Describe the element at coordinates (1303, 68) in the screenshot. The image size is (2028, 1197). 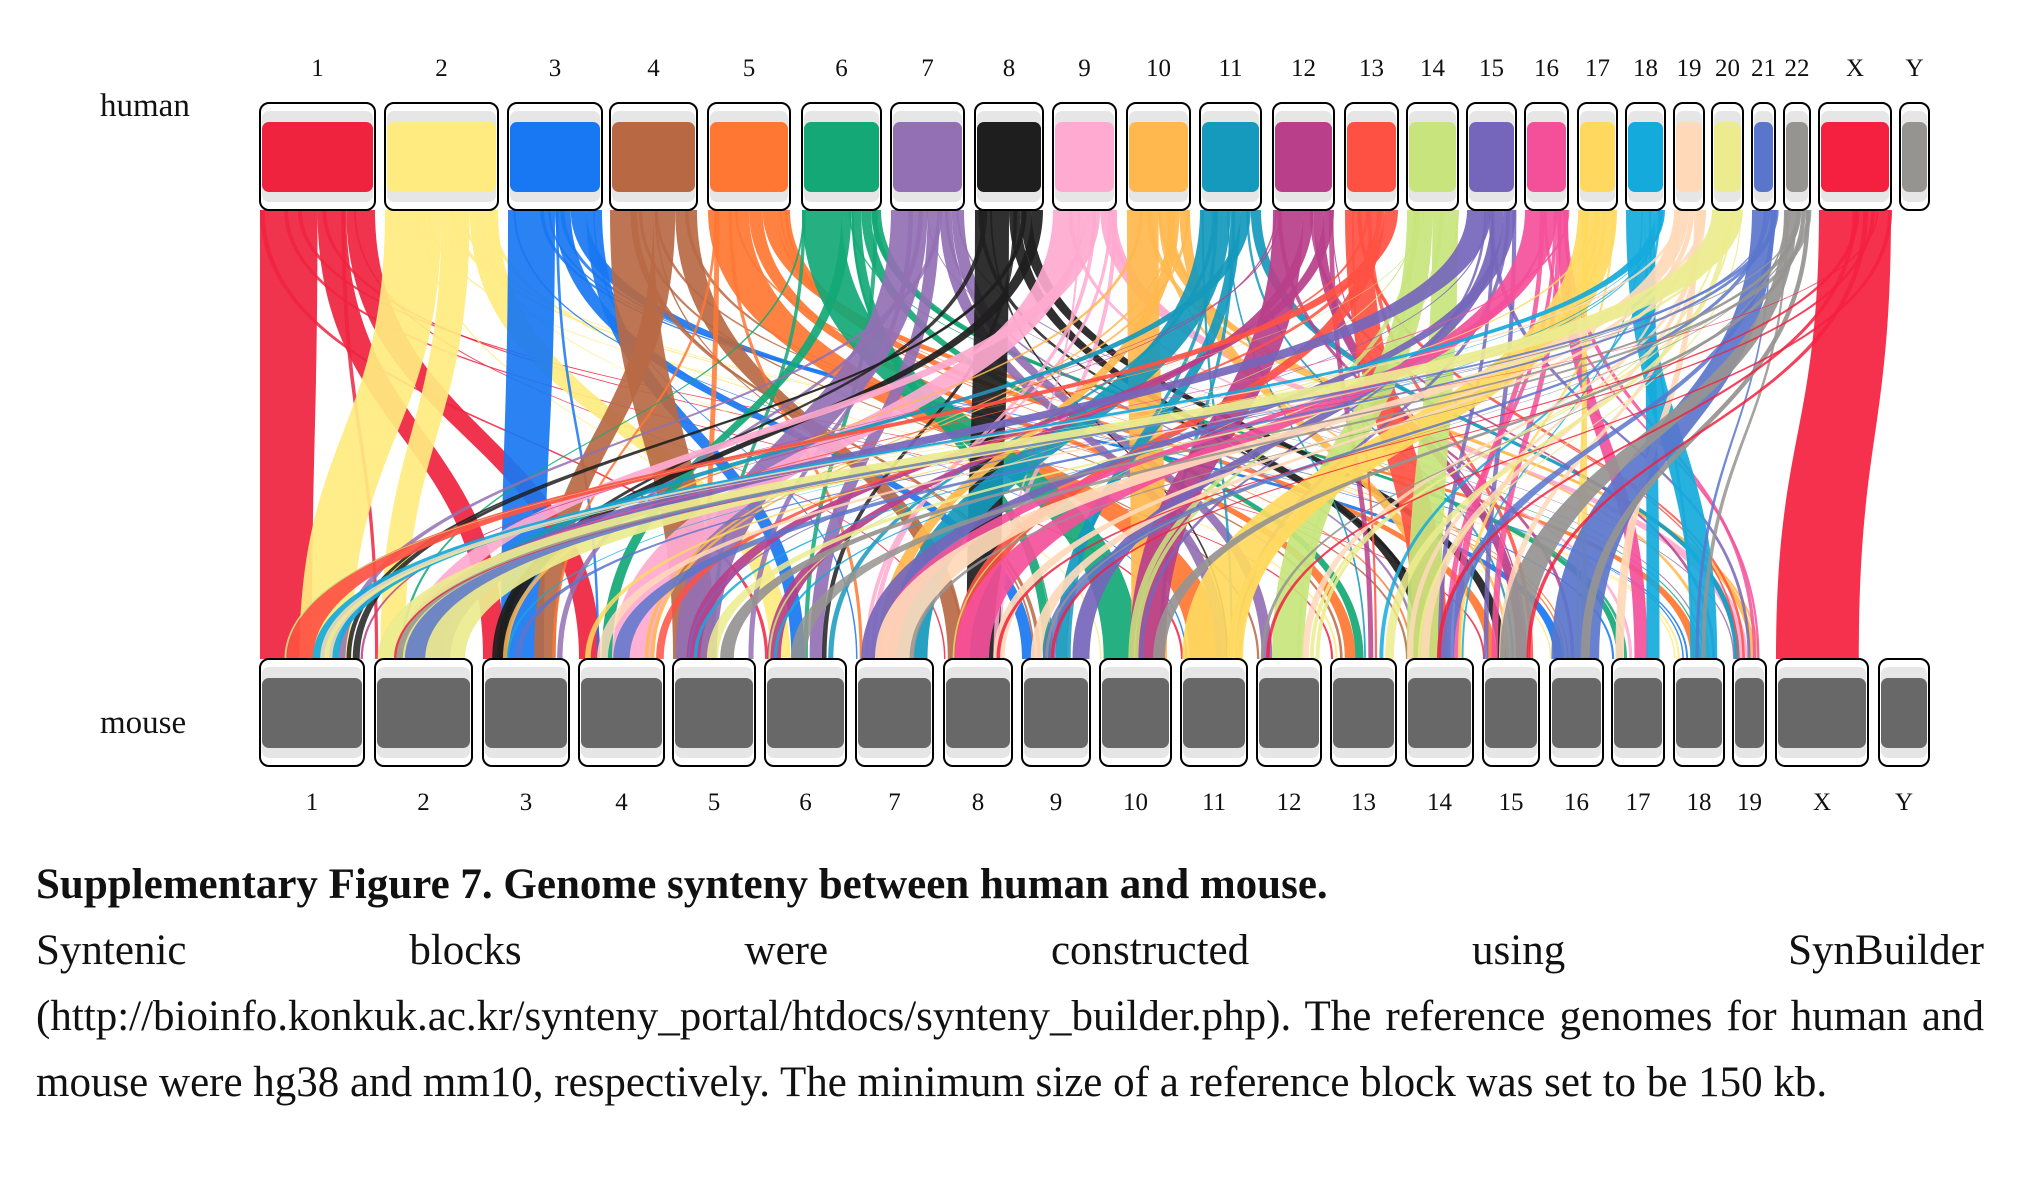
I see `chromosome-label: 12` at that location.